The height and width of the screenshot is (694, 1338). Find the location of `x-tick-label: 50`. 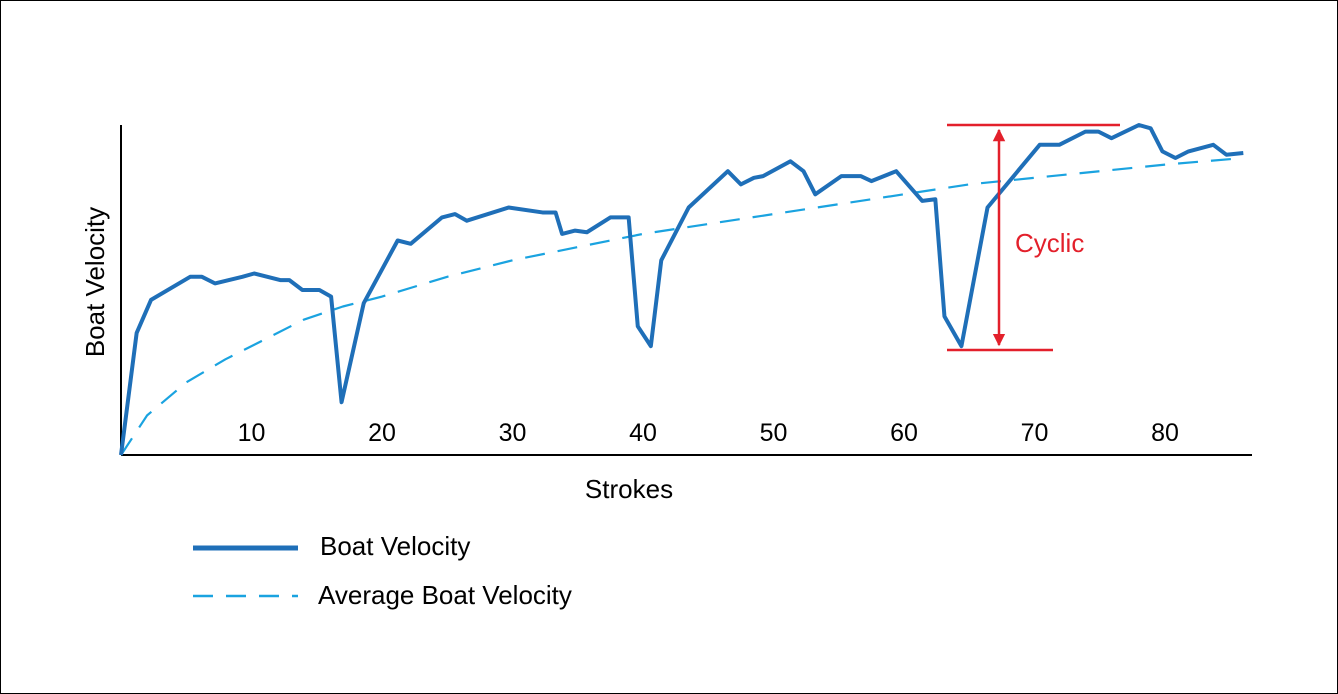

x-tick-label: 50 is located at coordinates (774, 433).